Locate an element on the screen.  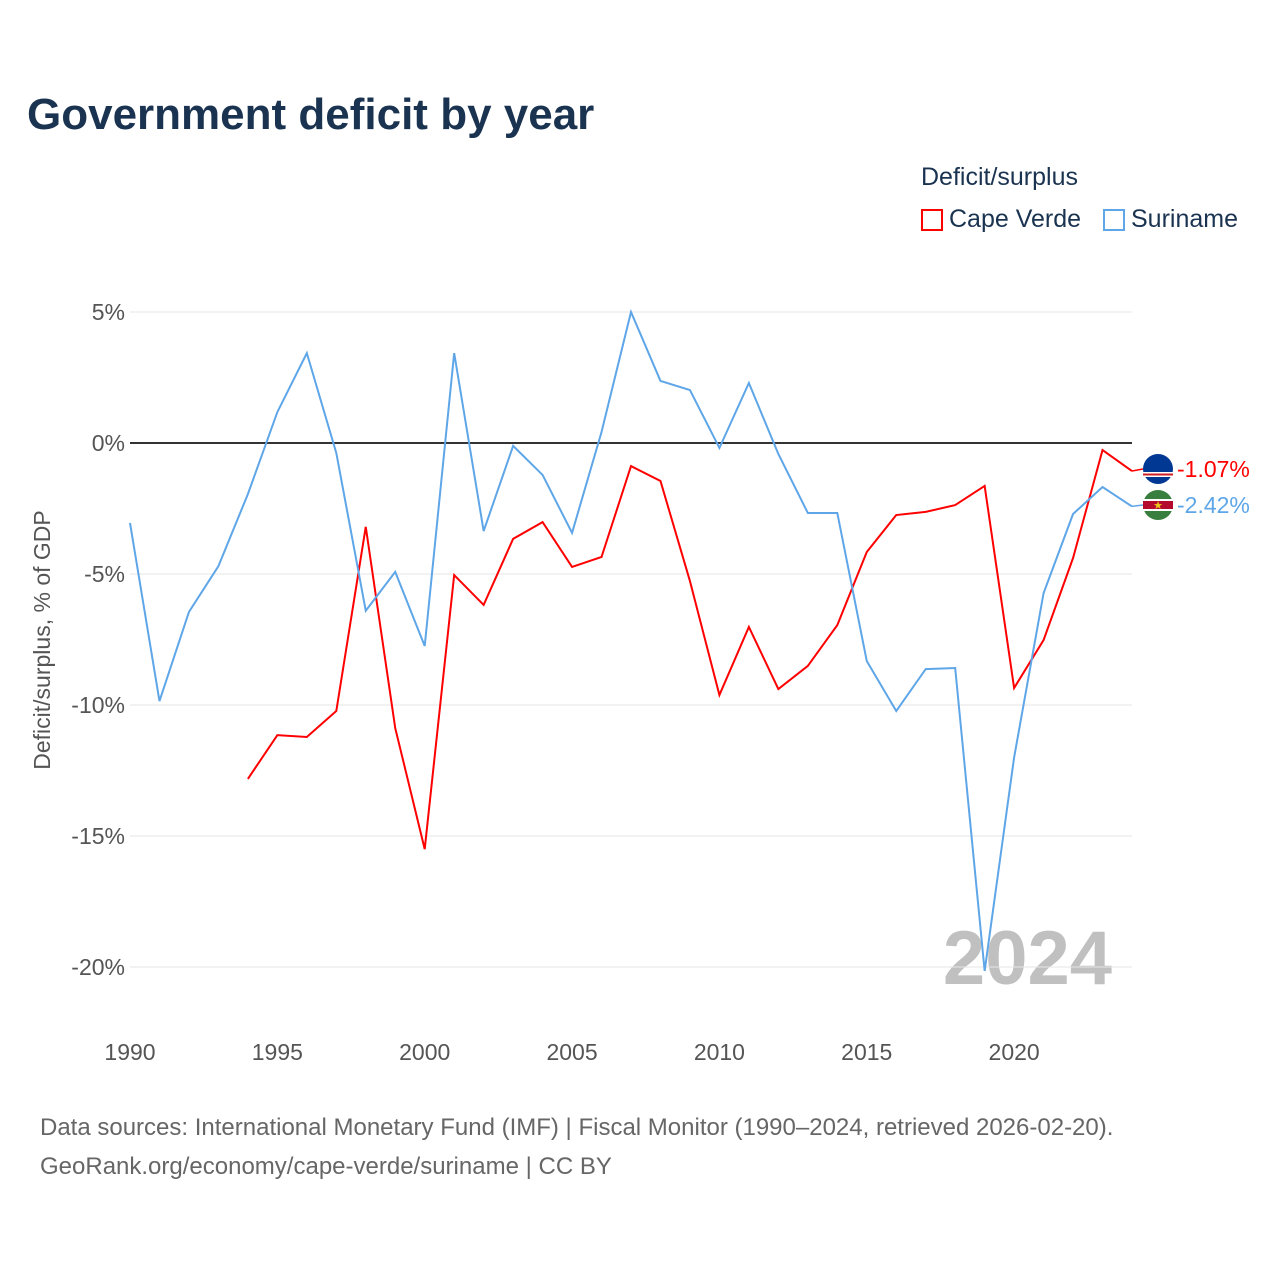
chart-title: Government deficit by year is located at coordinates (311, 114).